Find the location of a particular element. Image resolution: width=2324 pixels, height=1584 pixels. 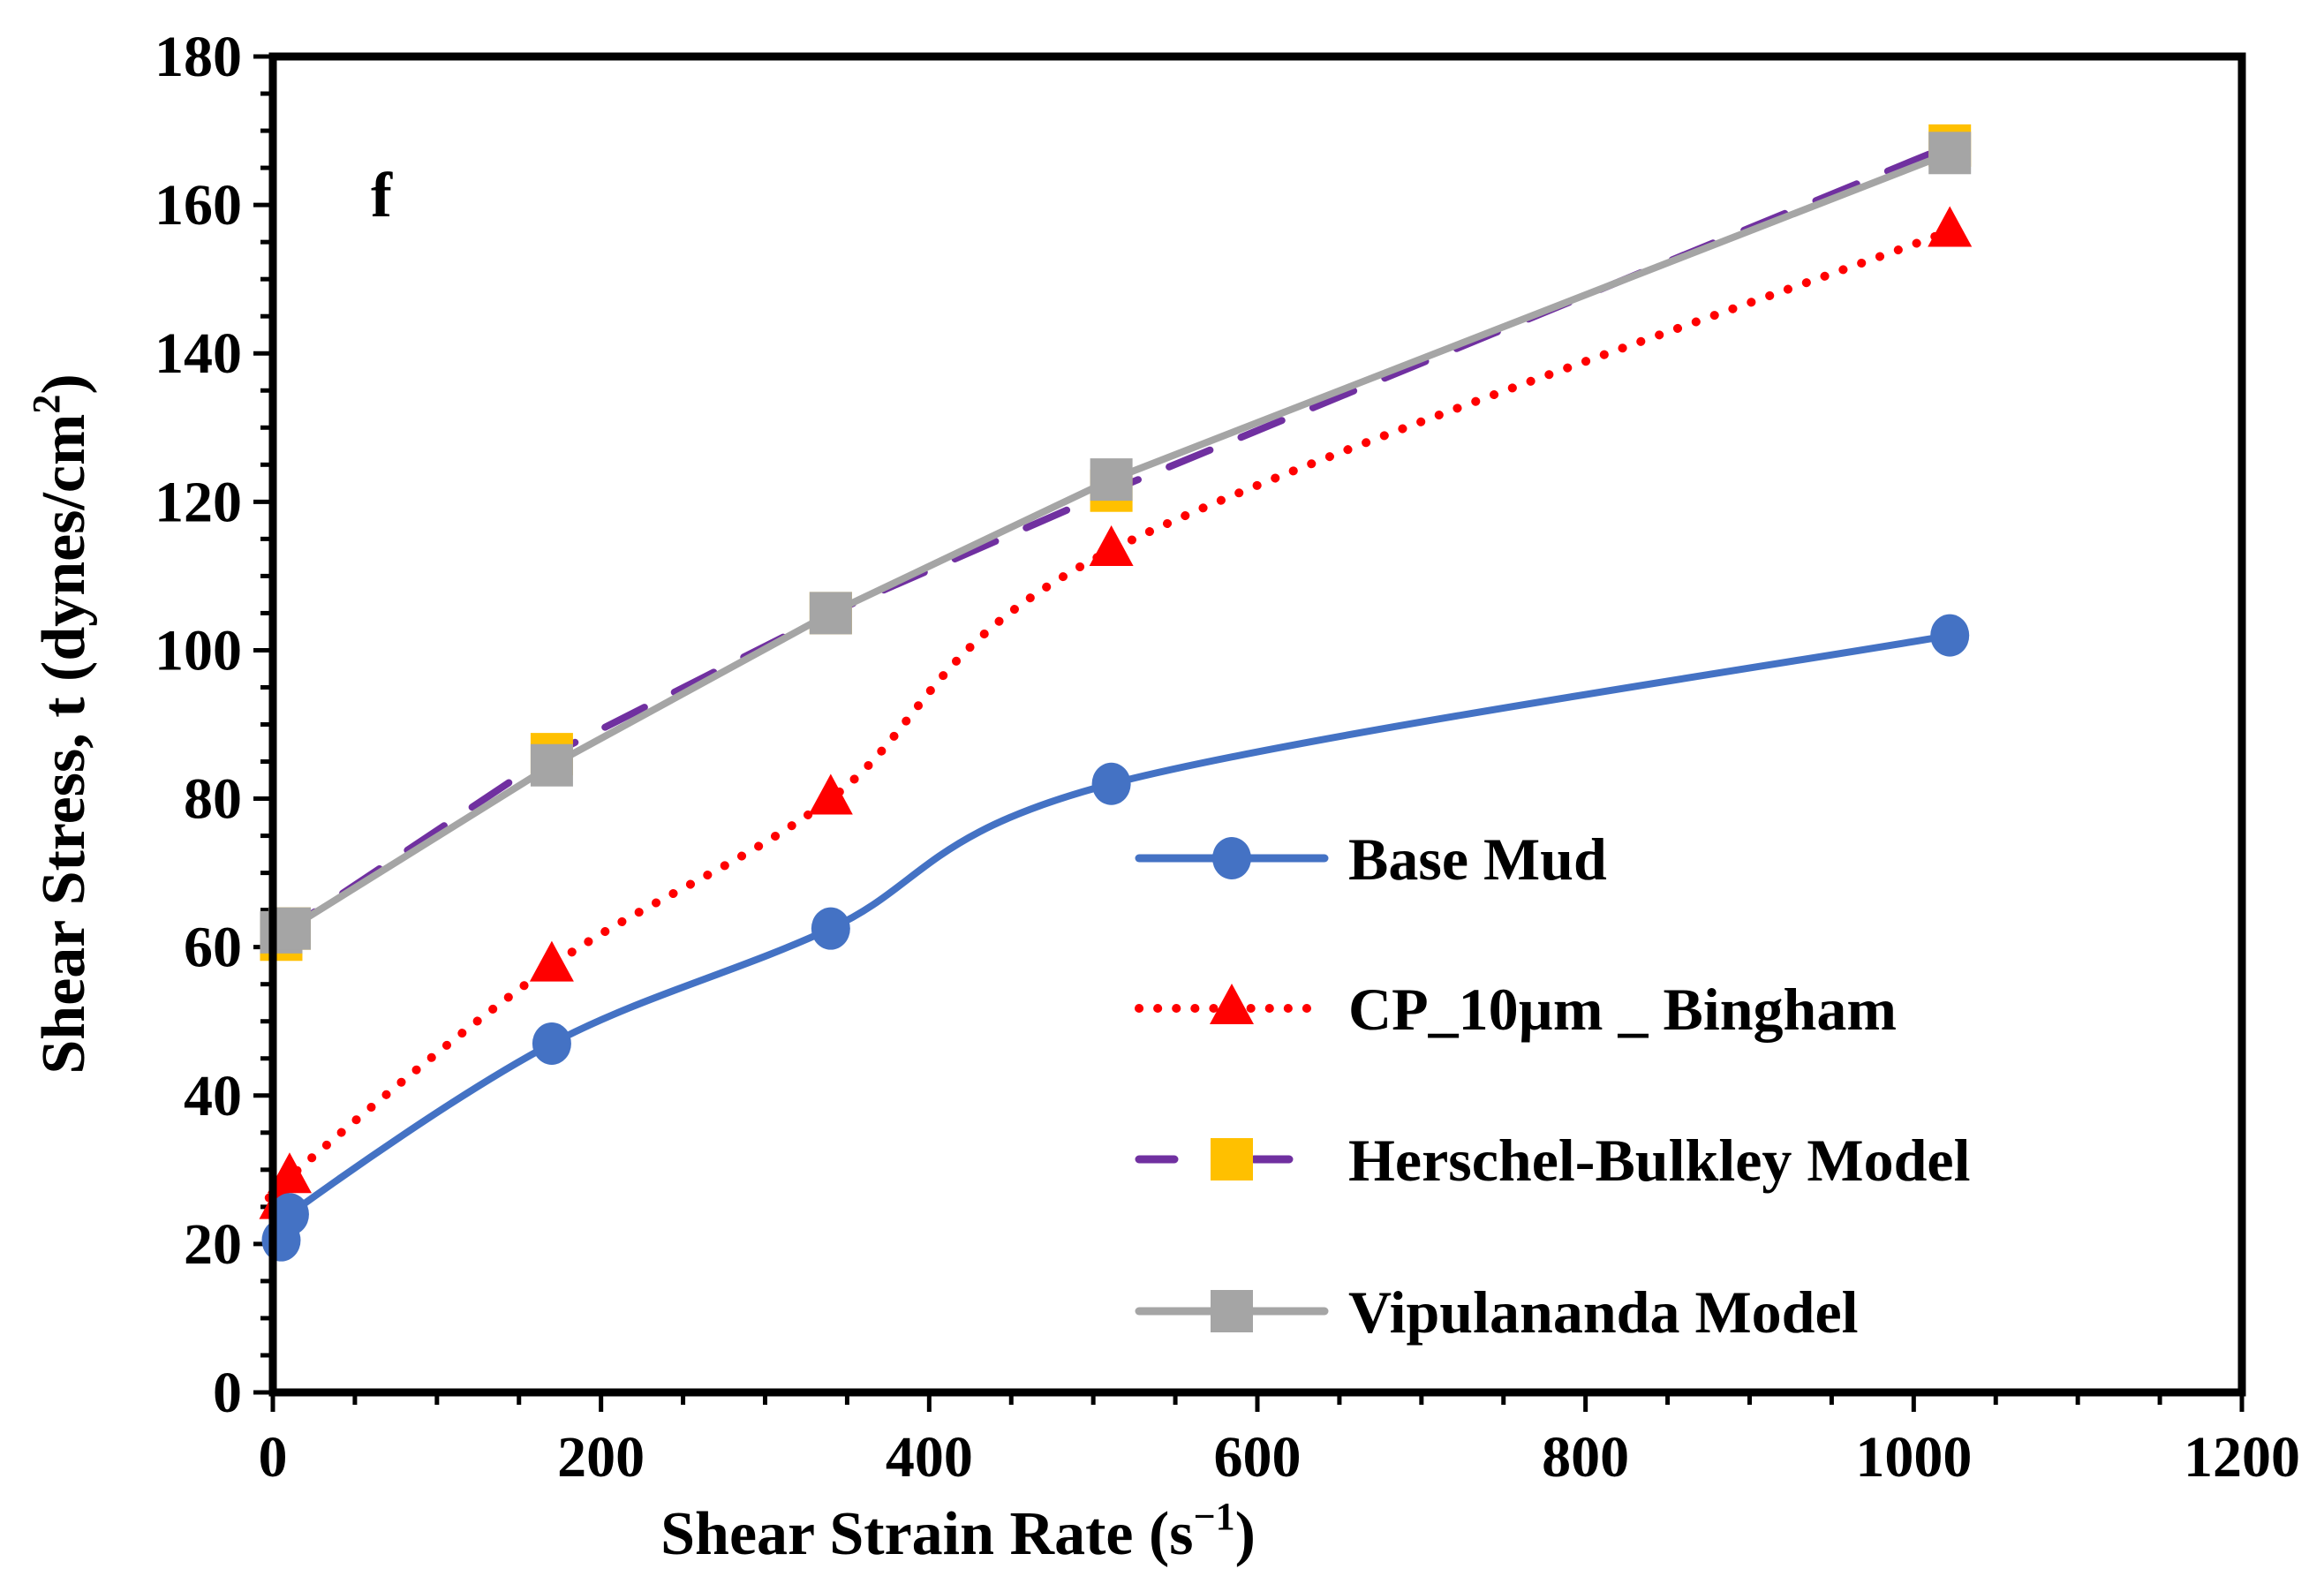

x-tick-label: 200 is located at coordinates (601, 1457).